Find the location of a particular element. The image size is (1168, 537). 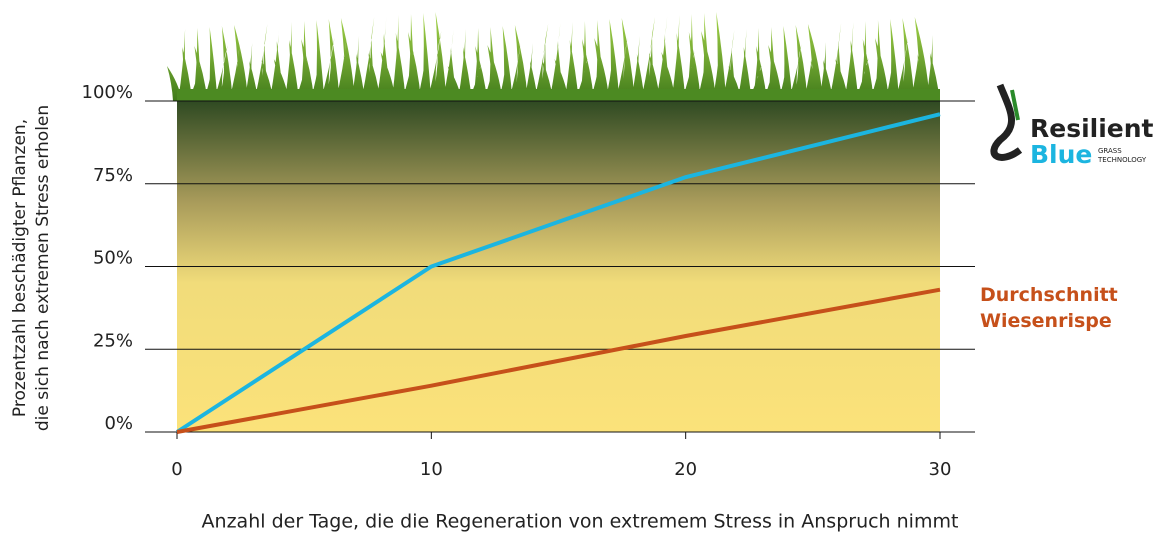

logo-text: Resilient is located at coordinates (1092, 128).